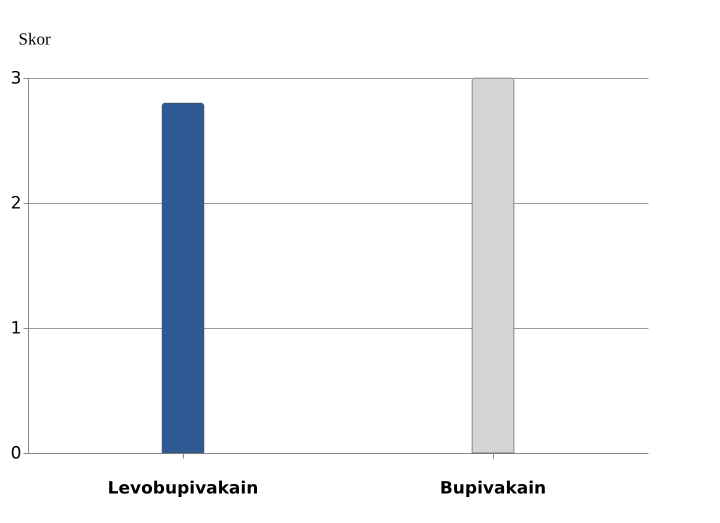 This screenshot has width=720, height=523. I want to click on y-tick-label: 2, so click(16, 204).